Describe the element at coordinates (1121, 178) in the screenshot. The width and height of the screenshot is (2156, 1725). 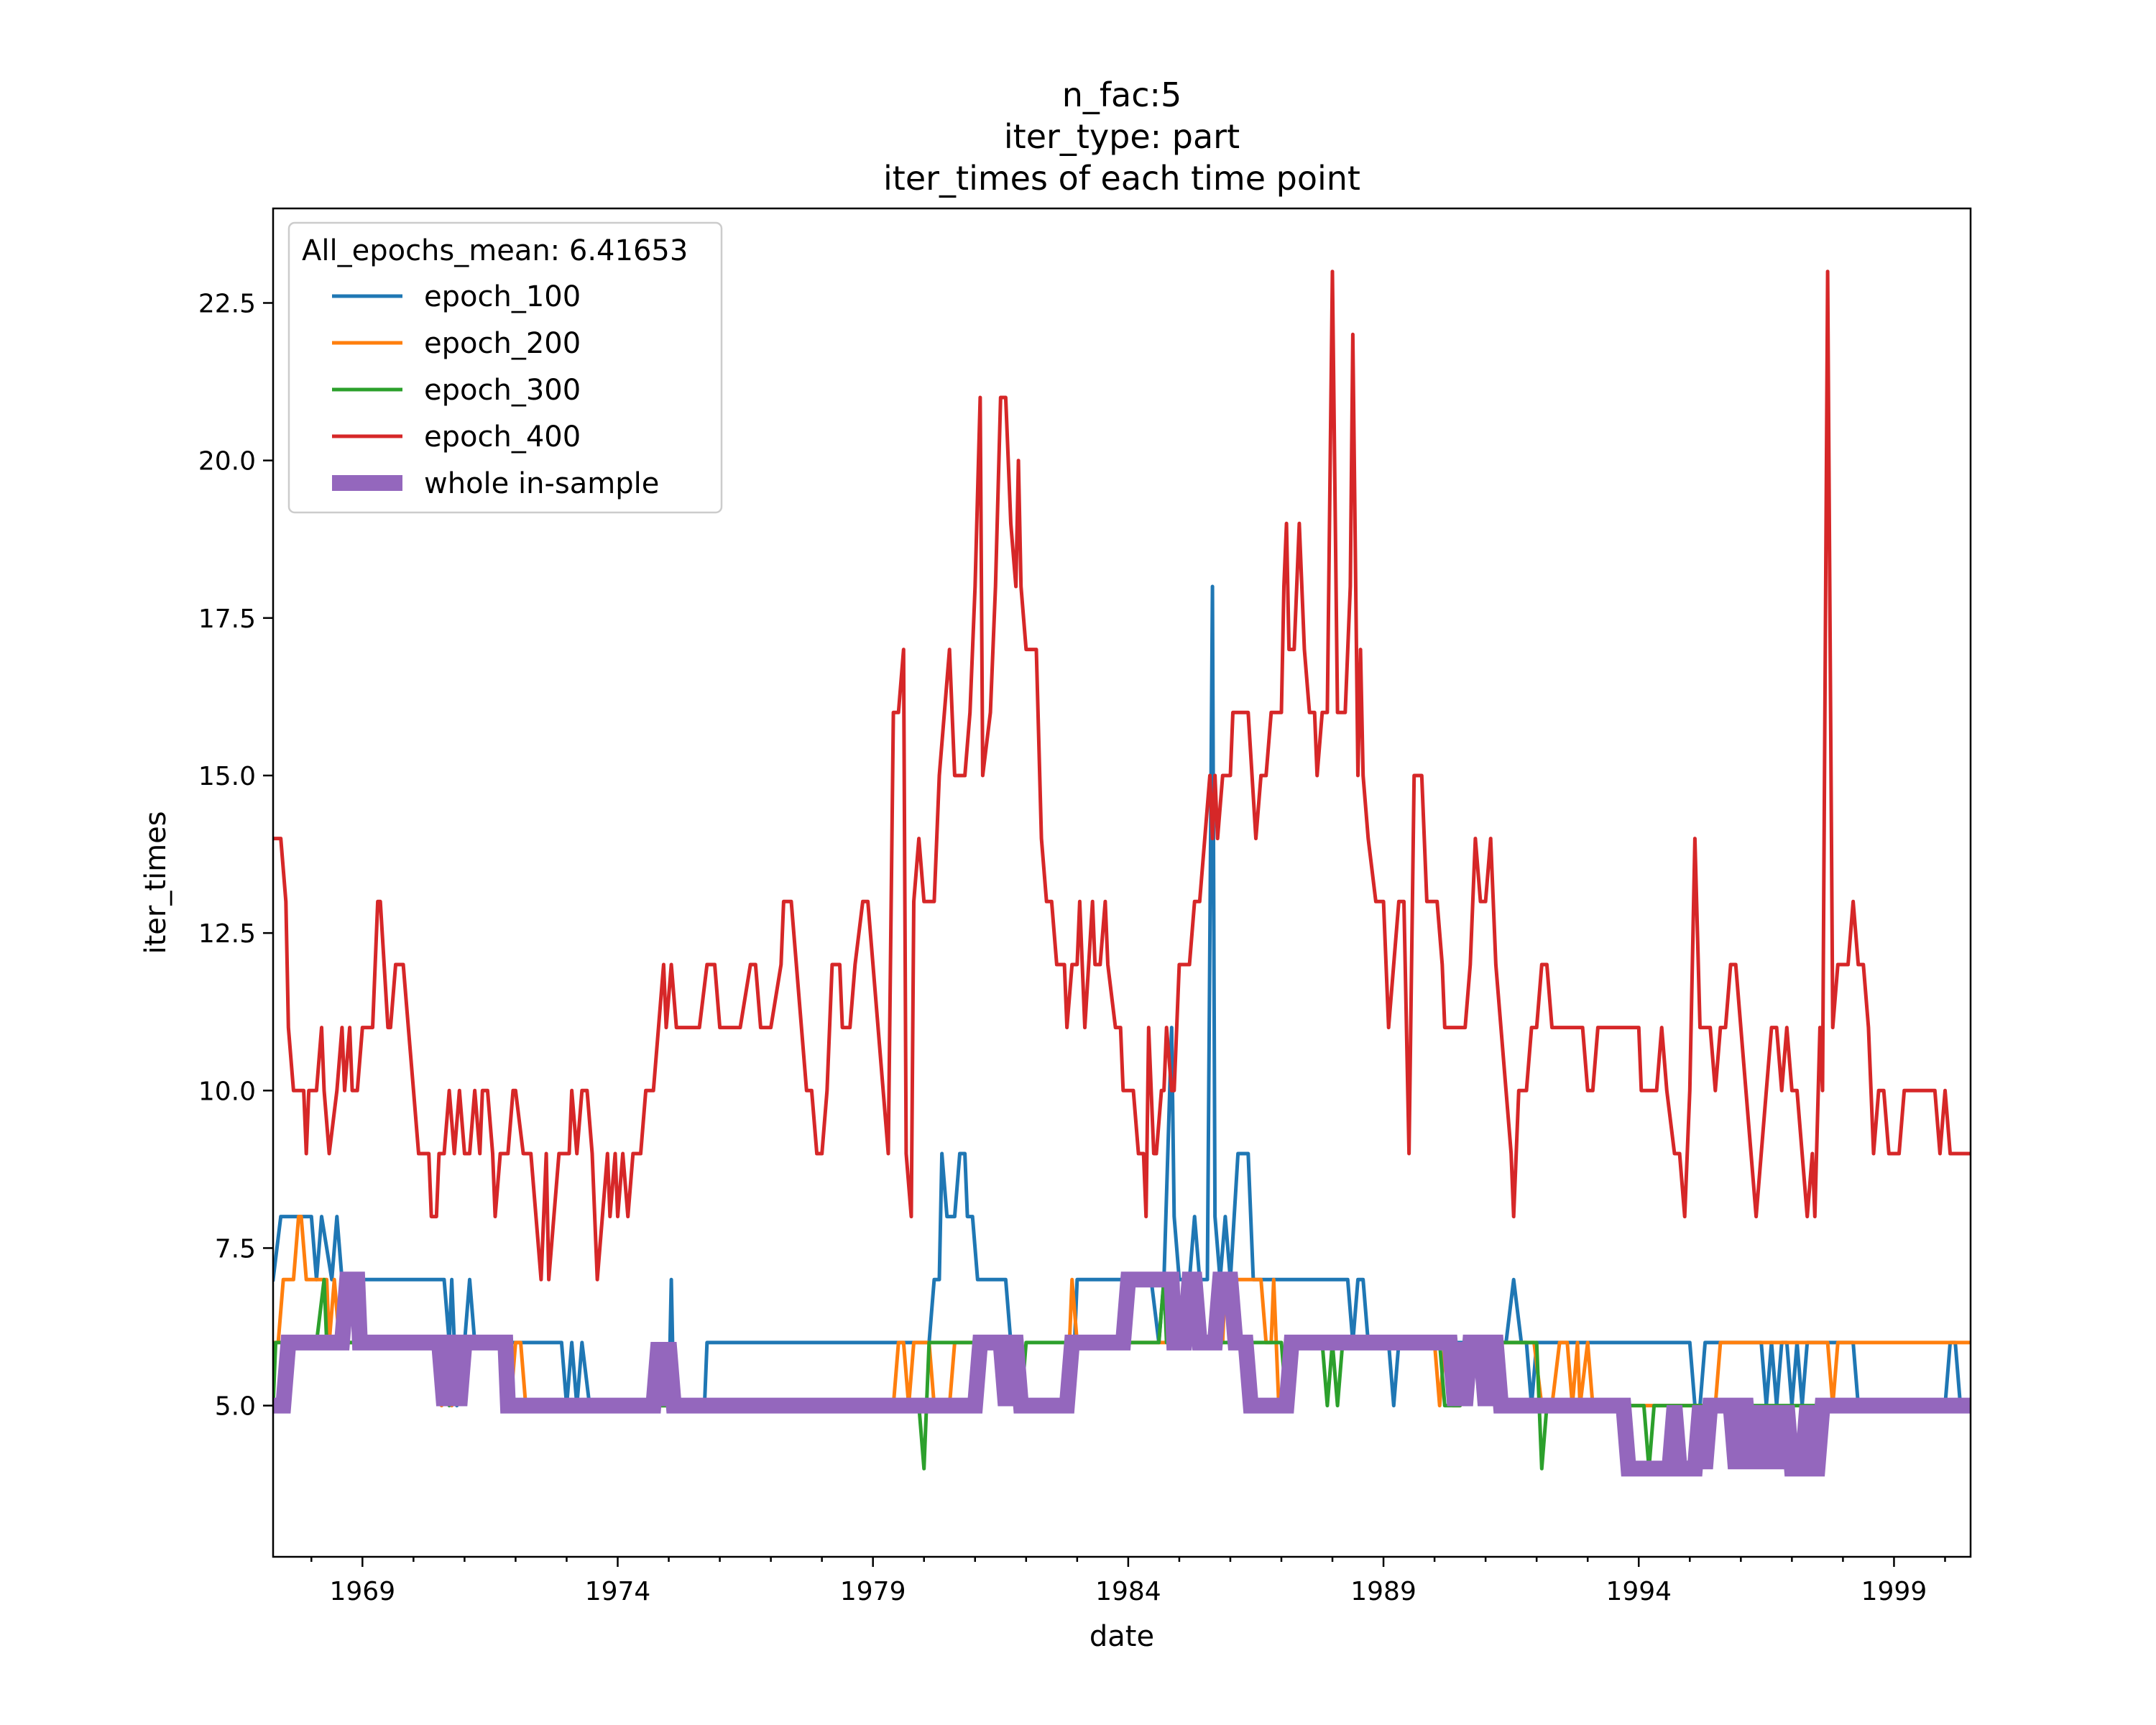
I see `chart-title-line-3: iter_times of each time point` at that location.